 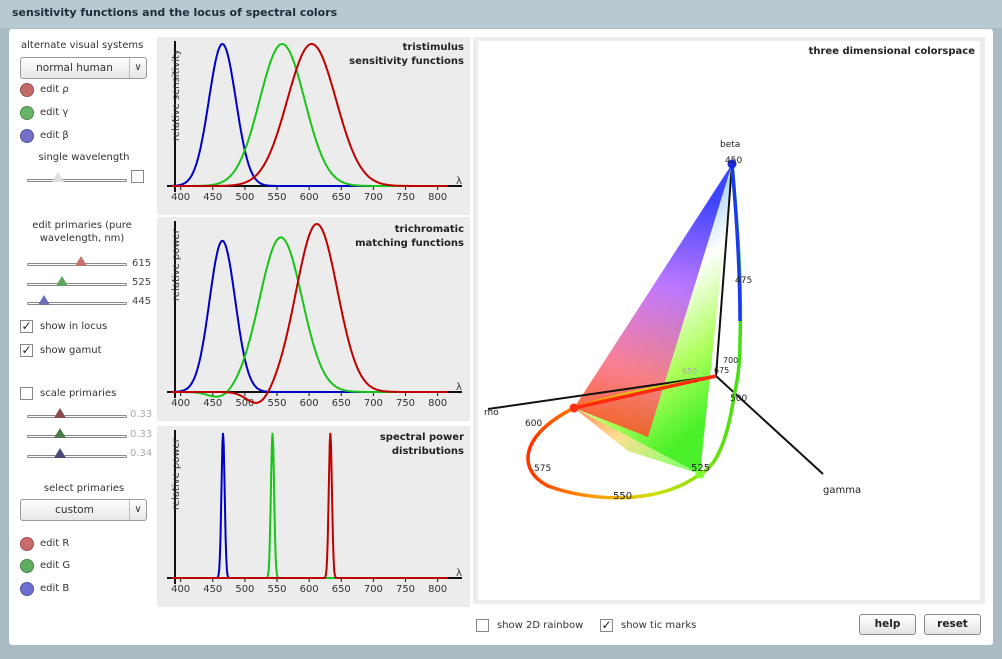 What do you see at coordinates (55, 588) in the screenshot?
I see `edit-b-button: edit B` at bounding box center [55, 588].